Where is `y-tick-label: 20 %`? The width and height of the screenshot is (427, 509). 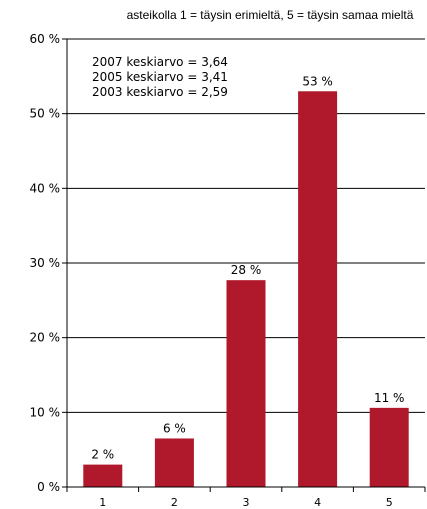
y-tick-label: 20 % is located at coordinates (45, 338).